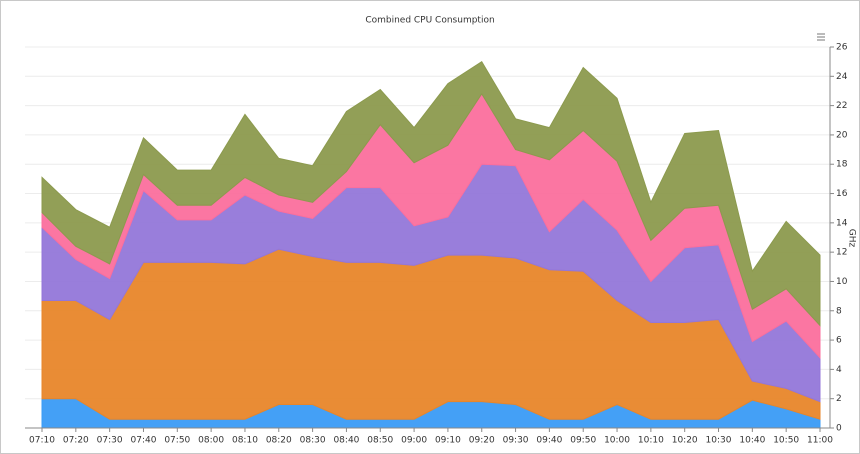  I want to click on y-tick-label: 22, so click(841, 106).